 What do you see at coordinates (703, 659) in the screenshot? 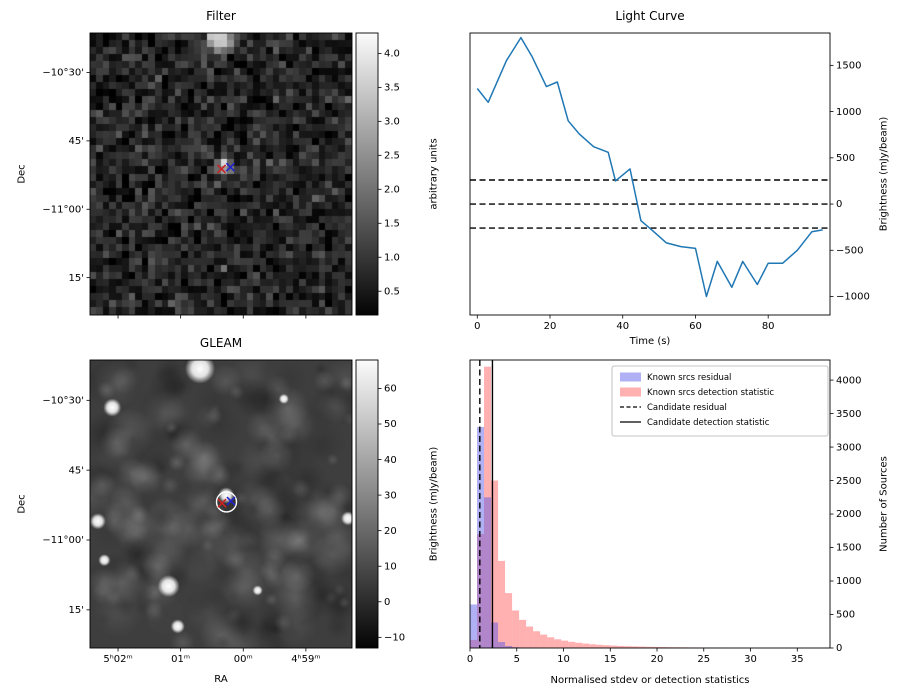
I see `stdev-tick-label: 25` at bounding box center [703, 659].